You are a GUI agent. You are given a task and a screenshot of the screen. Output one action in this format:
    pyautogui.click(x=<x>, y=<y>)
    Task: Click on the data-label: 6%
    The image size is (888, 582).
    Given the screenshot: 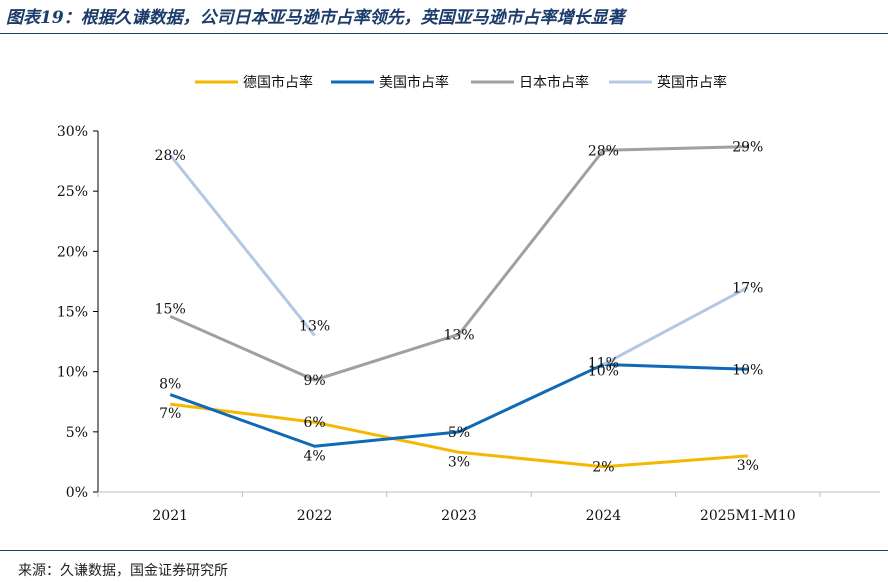 What is the action you would take?
    pyautogui.click(x=314, y=423)
    